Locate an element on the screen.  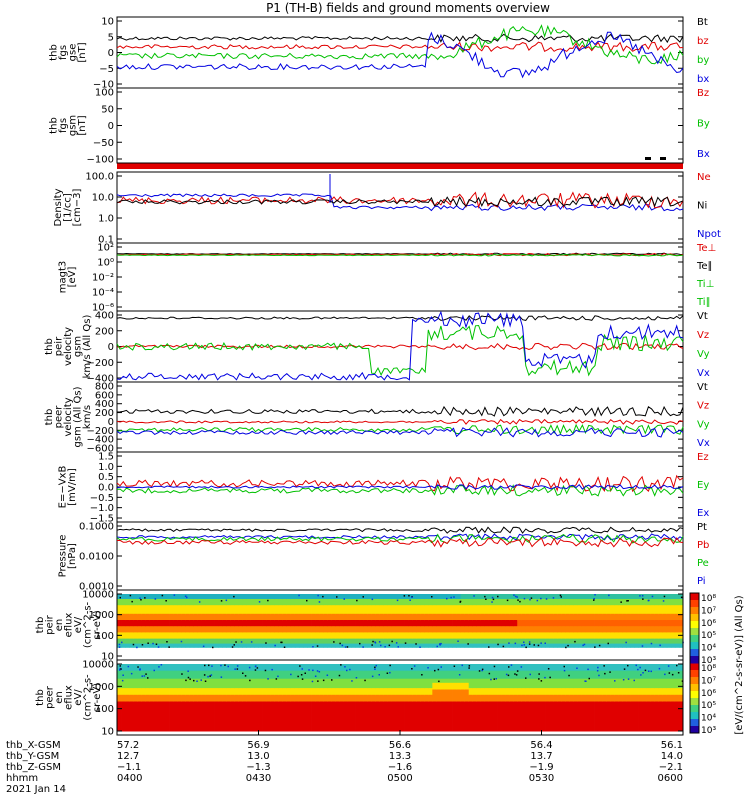
y-axis-label: [cm−3] is located at coordinates (77, 208).